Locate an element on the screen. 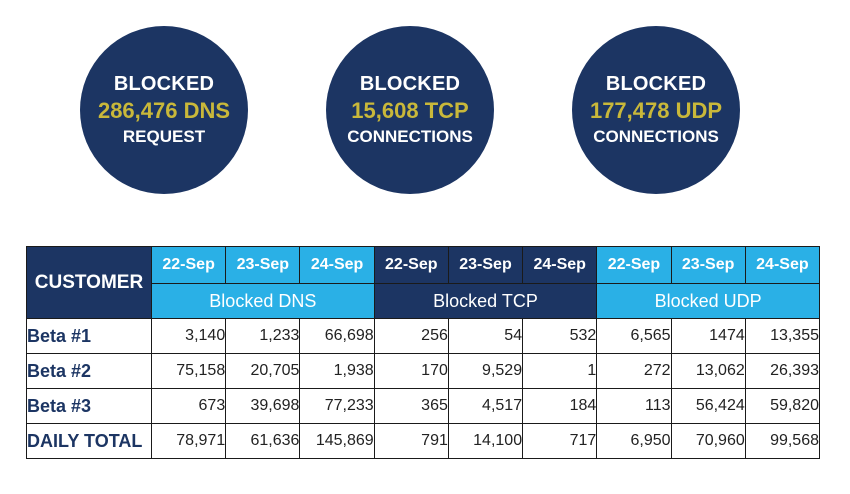 This screenshot has width=850, height=494. circle-value: 177,478 UDP is located at coordinates (656, 110).